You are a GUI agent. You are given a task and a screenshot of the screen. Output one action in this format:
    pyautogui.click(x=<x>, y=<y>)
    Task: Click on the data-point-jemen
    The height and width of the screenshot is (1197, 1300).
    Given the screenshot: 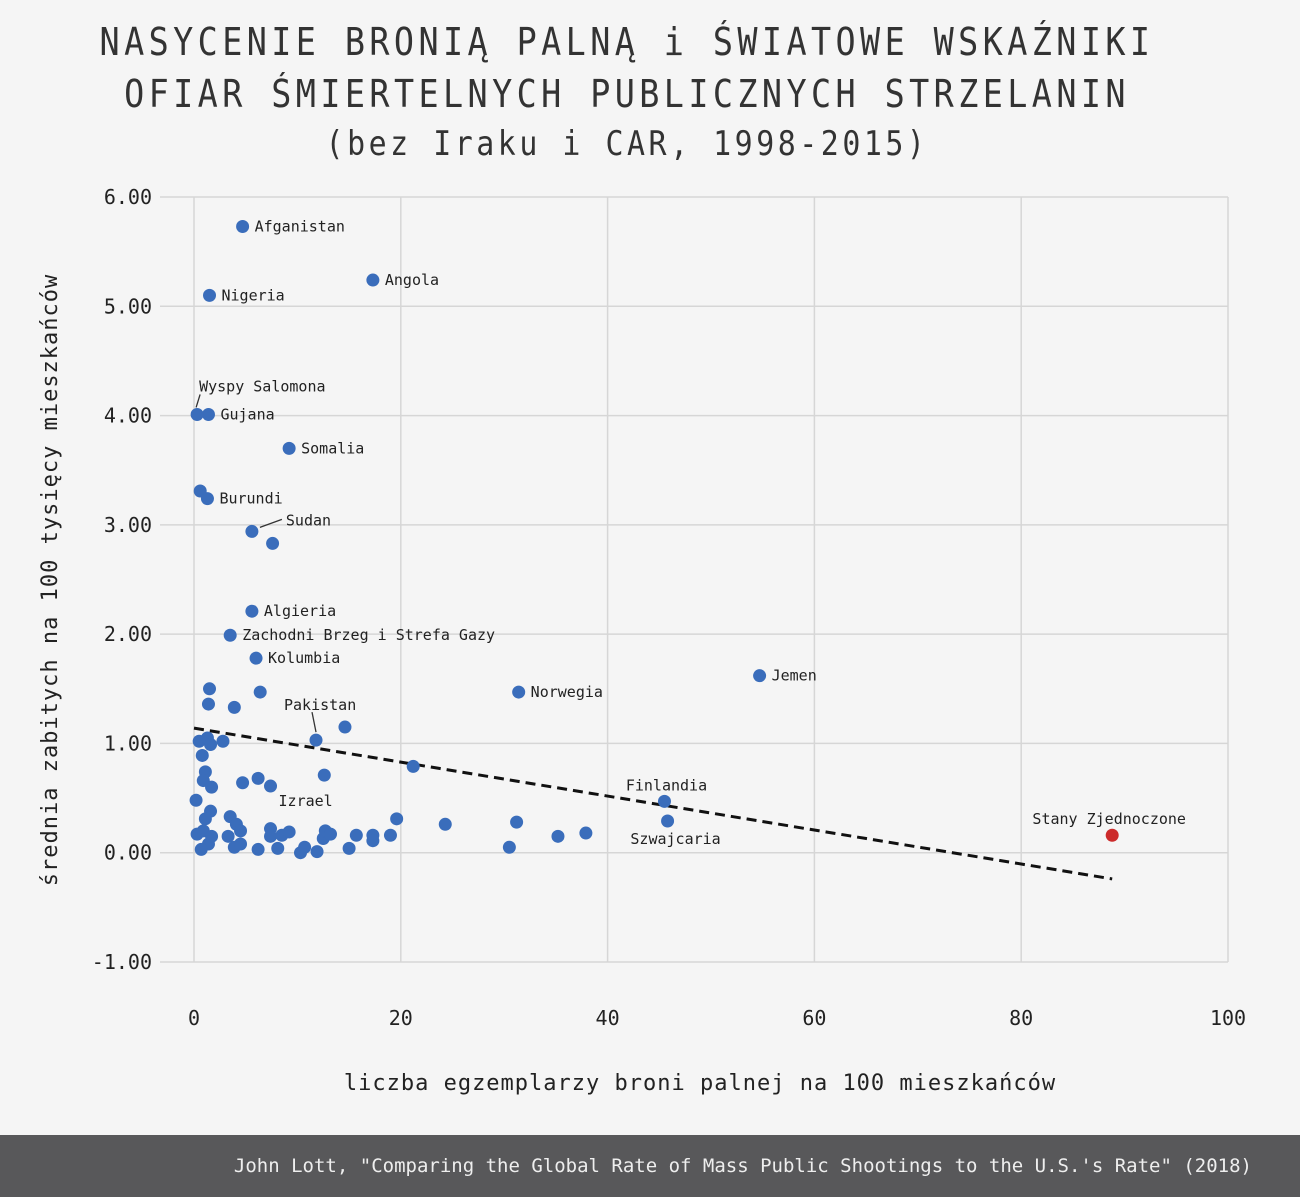 What is the action you would take?
    pyautogui.click(x=760, y=676)
    